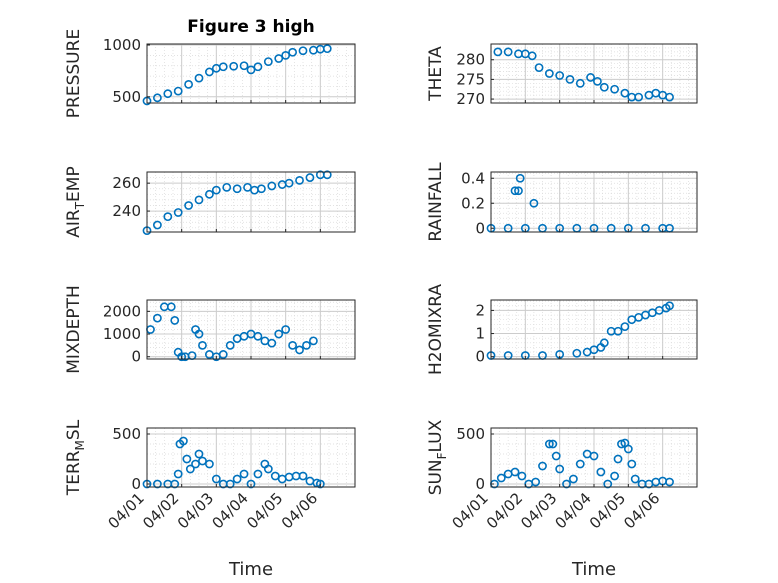 The width and height of the screenshot is (778, 583). I want to click on y-tick-label: 240, so click(126, 211).